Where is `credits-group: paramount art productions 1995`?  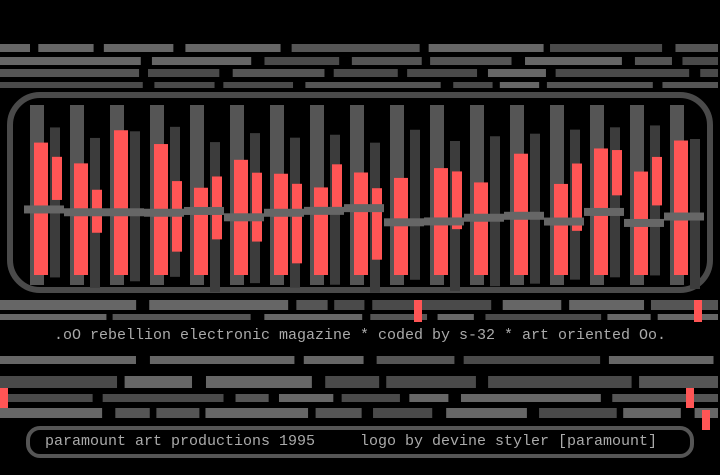
credits-group: paramount art productions 1995 is located at coordinates (180, 441).